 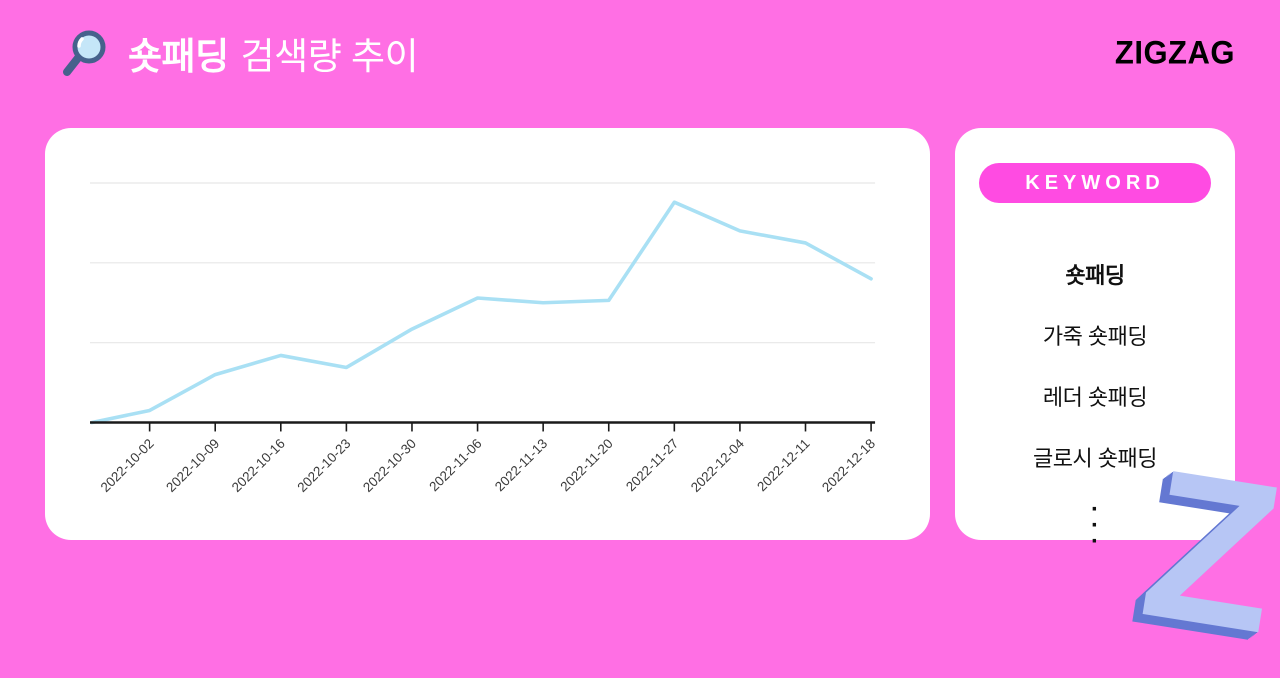 I want to click on svg-text: 2022-11-06, so click(x=455, y=465).